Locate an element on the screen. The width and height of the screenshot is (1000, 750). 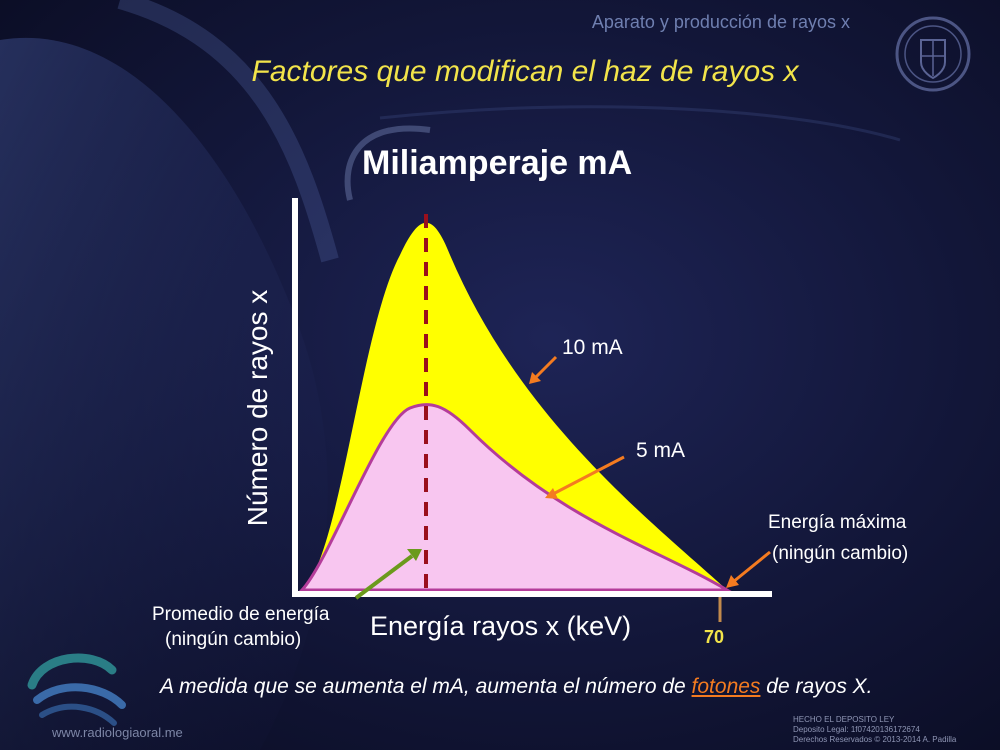
slide-title: Factores que modifican el haz de rayos x is located at coordinates (525, 71).